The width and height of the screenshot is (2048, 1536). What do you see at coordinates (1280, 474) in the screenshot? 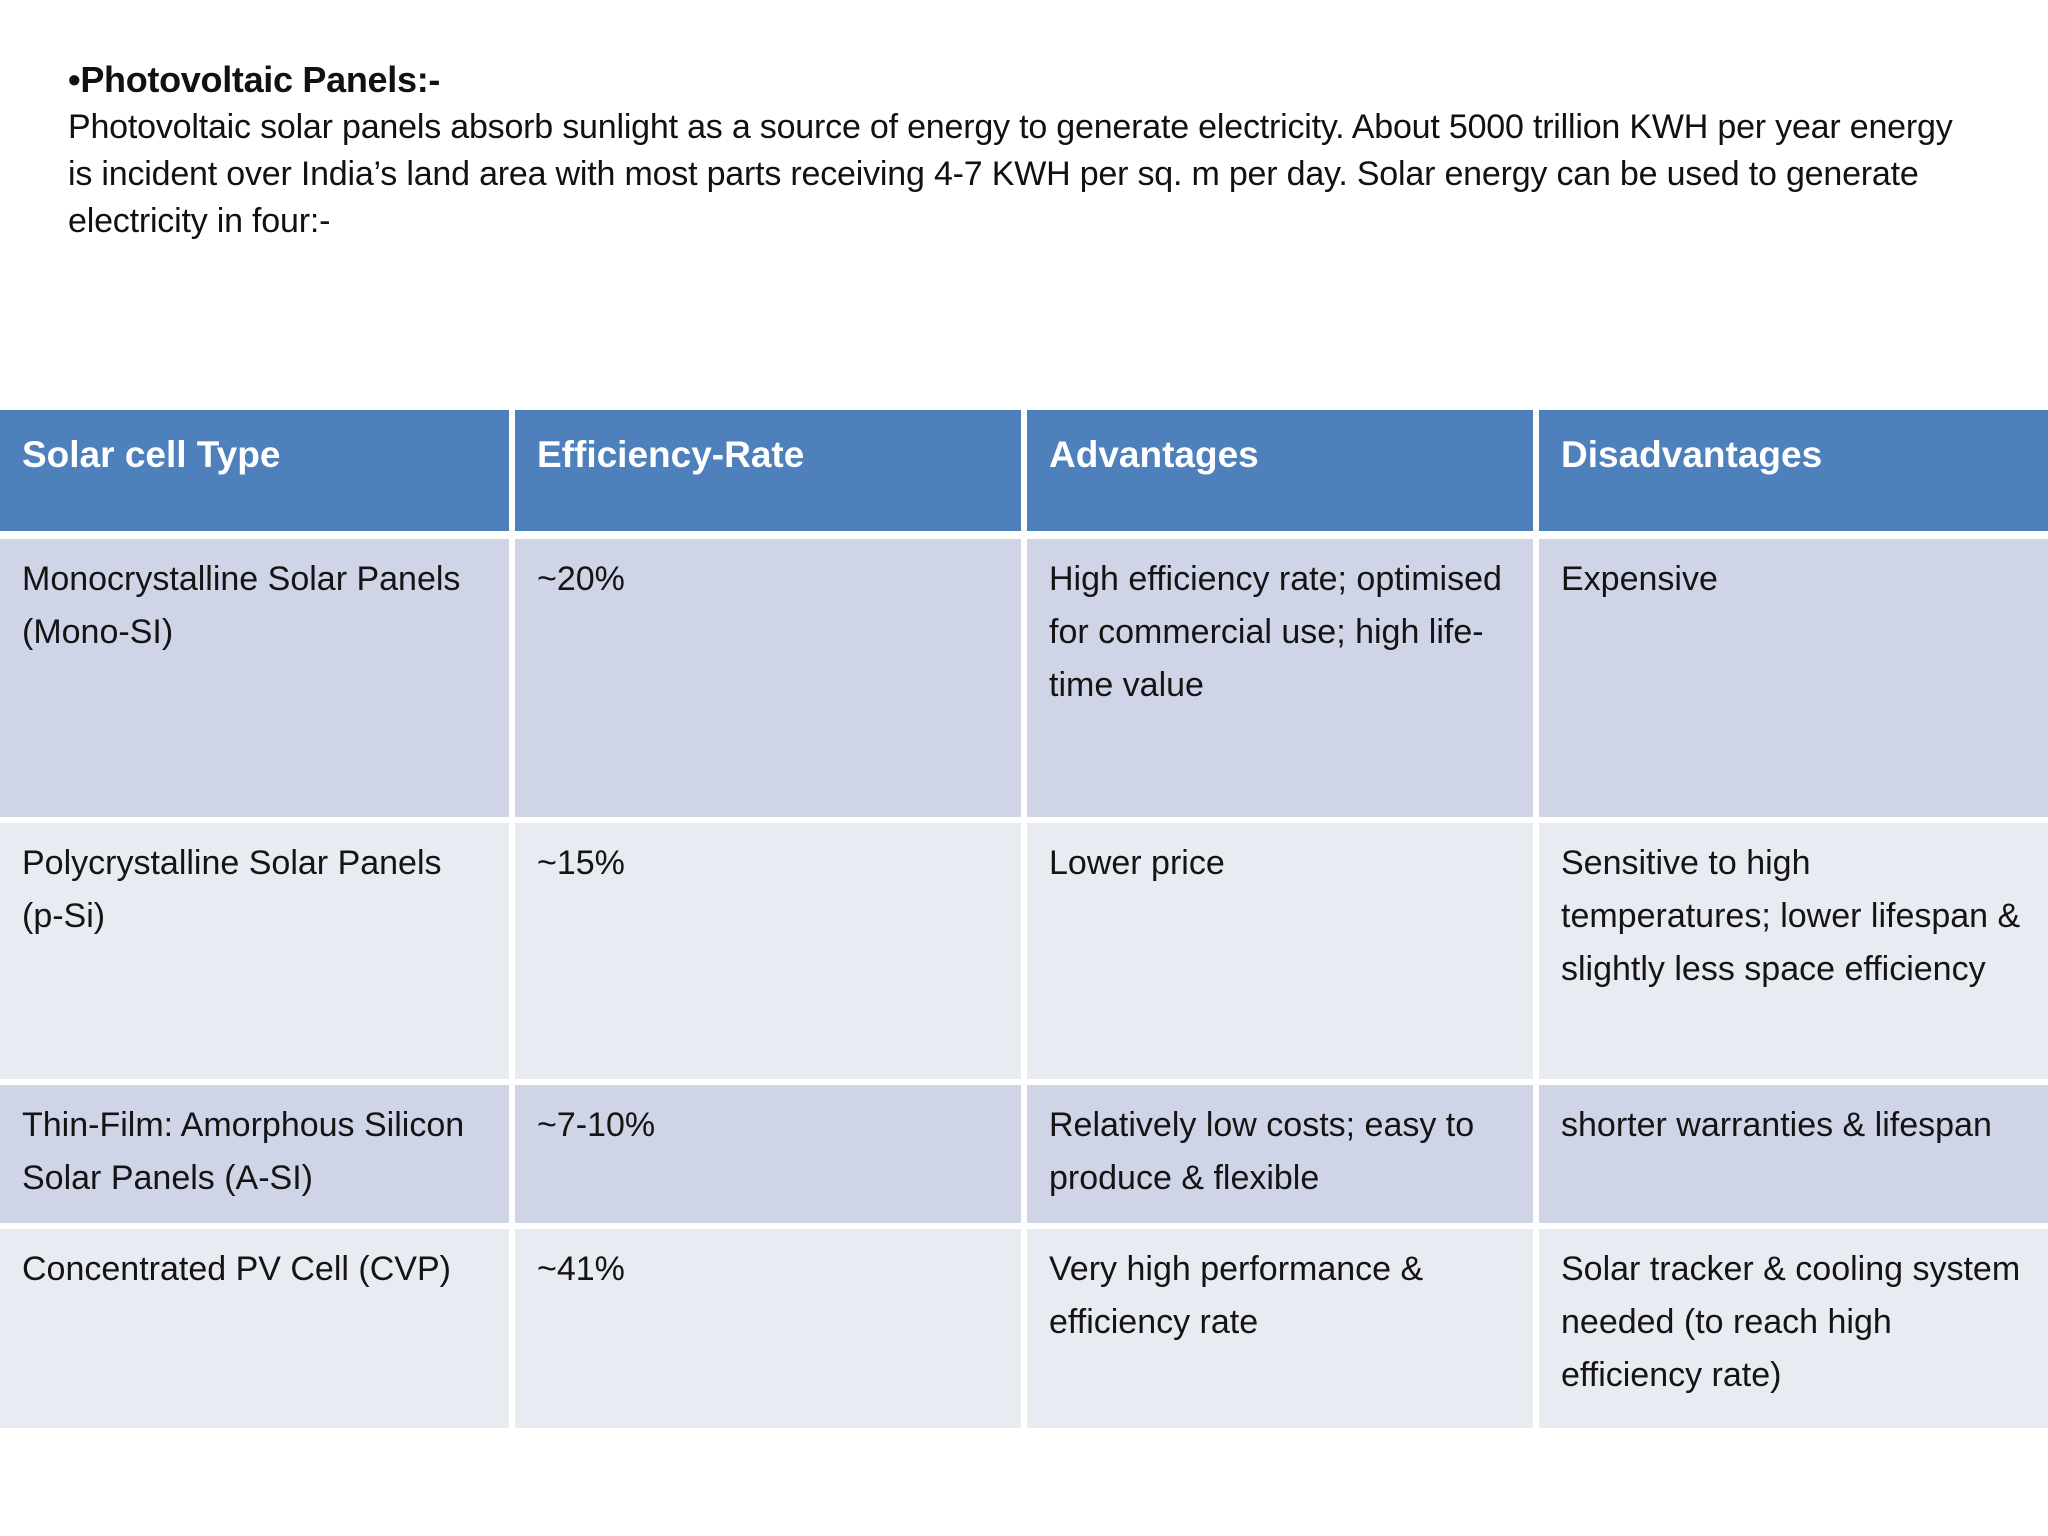
I see `column-header-advantages: Advantages` at bounding box center [1280, 474].